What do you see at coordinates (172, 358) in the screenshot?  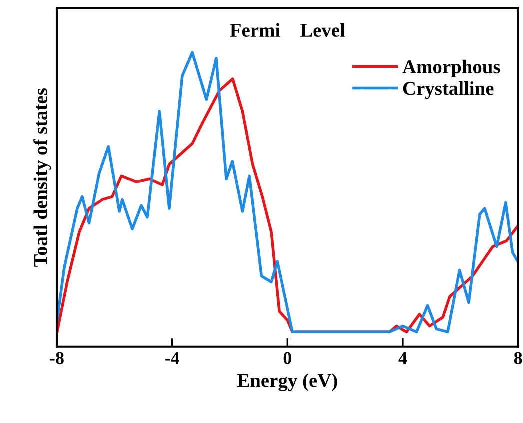 I see `x-tick-label: -4` at bounding box center [172, 358].